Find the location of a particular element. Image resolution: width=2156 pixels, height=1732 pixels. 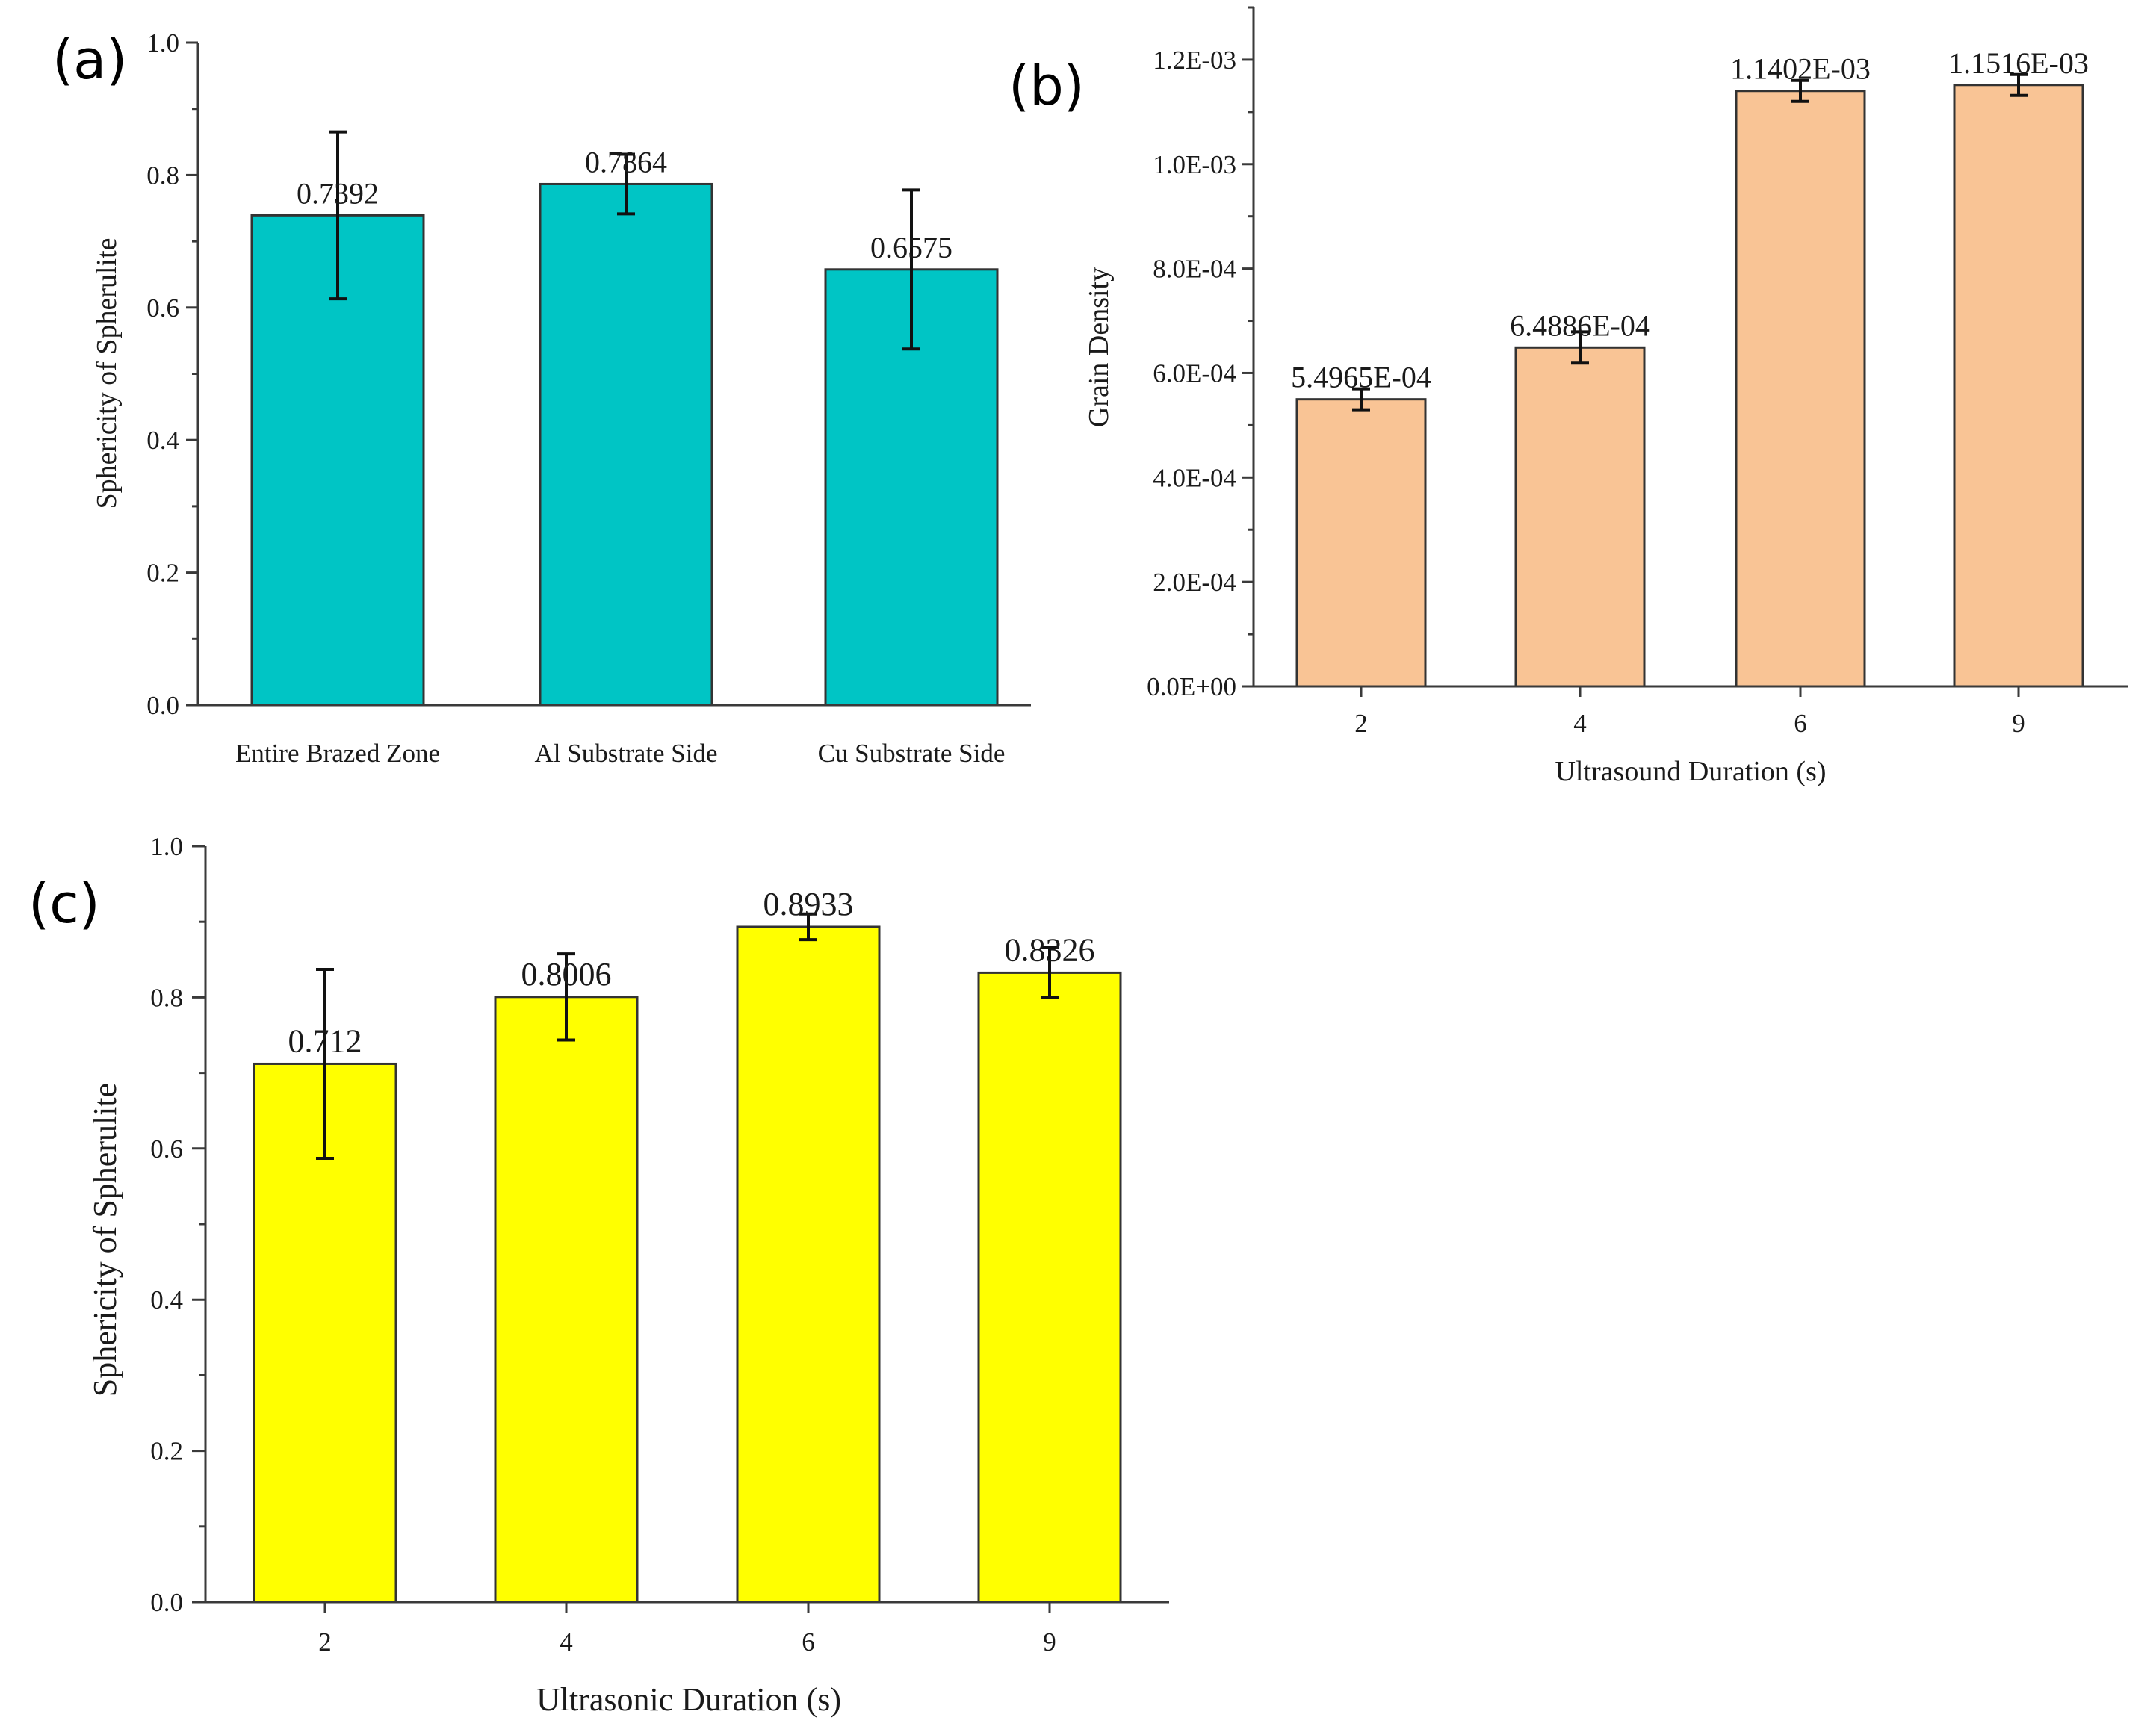

y-tick-label: 6.0E-04 is located at coordinates (1194, 373).